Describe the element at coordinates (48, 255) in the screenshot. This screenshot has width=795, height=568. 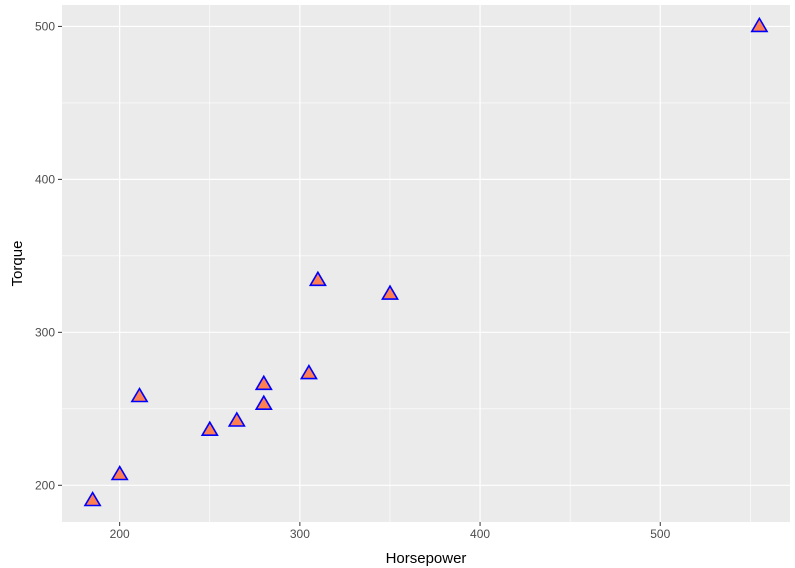
I see `y-axis-ticks: 200 300 400 500` at that location.